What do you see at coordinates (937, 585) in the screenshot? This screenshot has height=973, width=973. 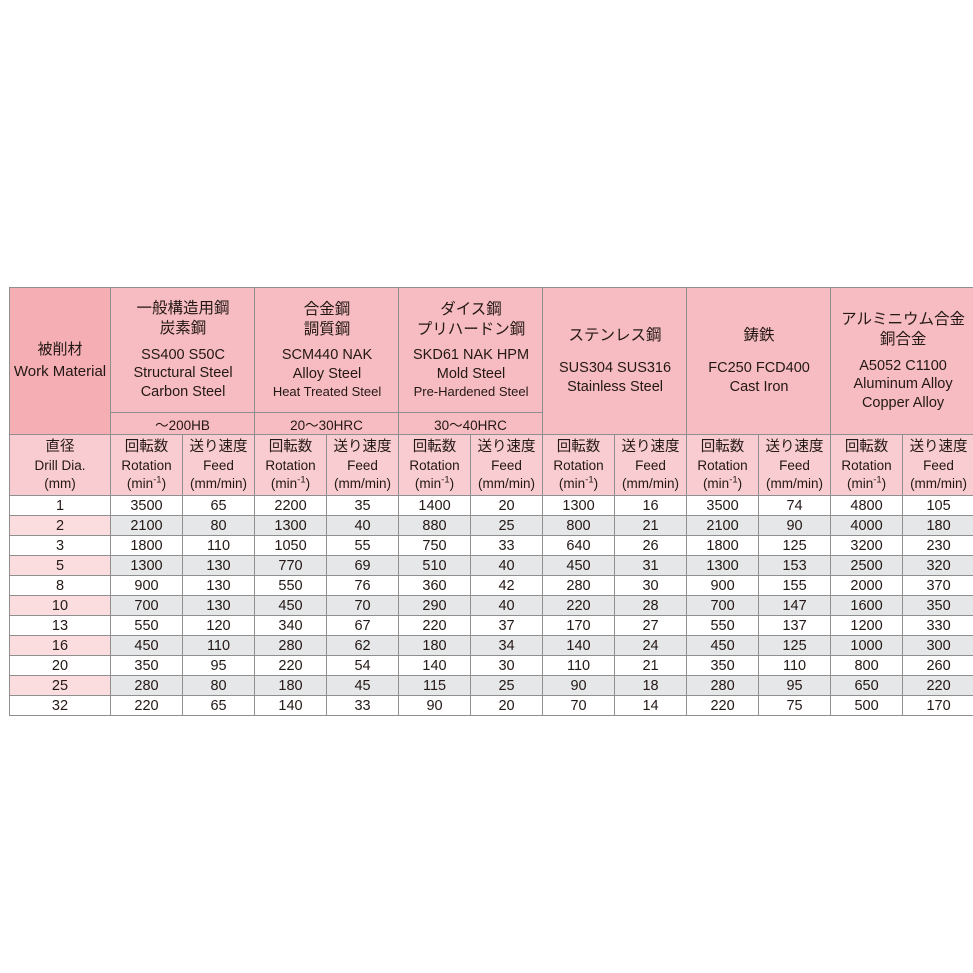 I see `cell-feed-aluminum: 370` at bounding box center [937, 585].